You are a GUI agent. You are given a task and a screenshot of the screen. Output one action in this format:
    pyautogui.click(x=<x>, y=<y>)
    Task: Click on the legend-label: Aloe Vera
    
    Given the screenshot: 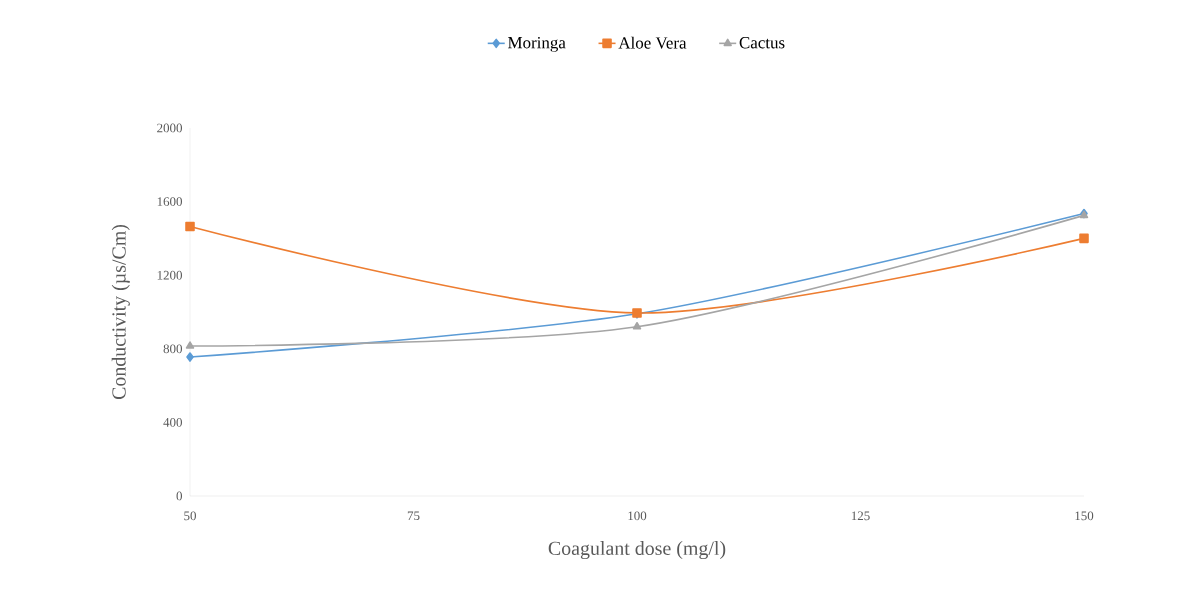 What is the action you would take?
    pyautogui.click(x=652, y=42)
    